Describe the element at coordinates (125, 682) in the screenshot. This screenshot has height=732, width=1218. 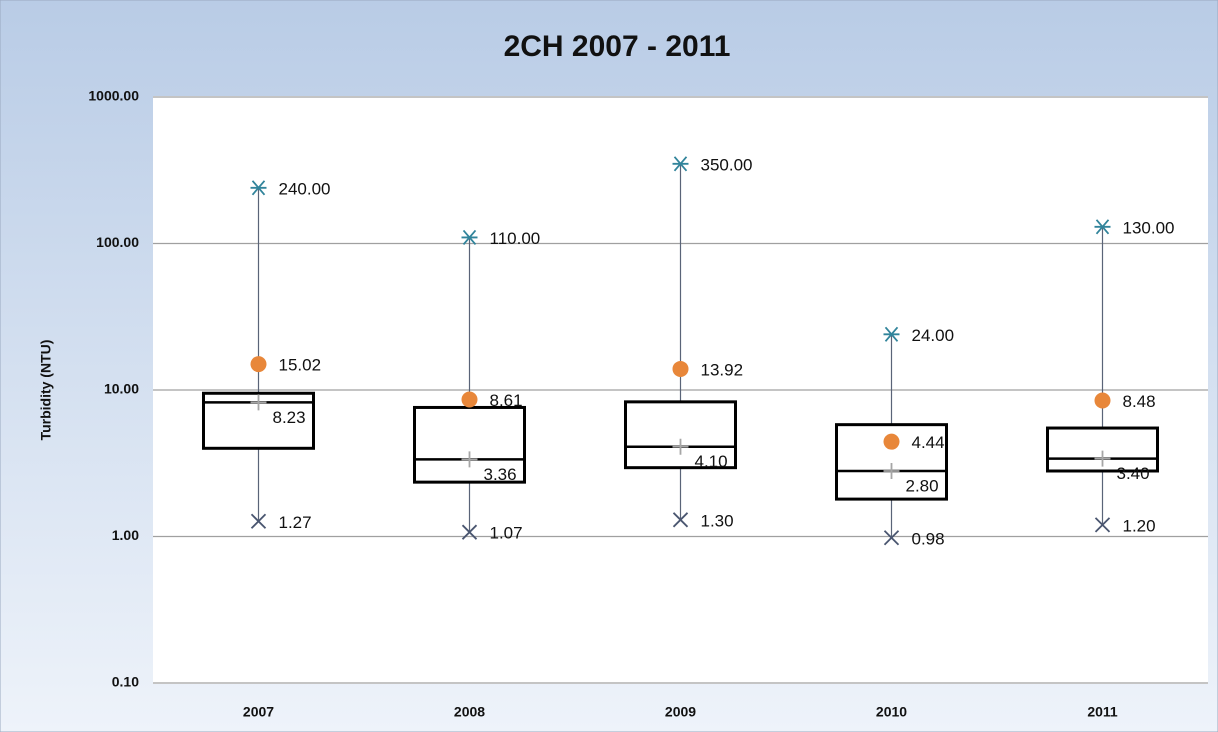
I see `y-tick-label: 0.10` at that location.